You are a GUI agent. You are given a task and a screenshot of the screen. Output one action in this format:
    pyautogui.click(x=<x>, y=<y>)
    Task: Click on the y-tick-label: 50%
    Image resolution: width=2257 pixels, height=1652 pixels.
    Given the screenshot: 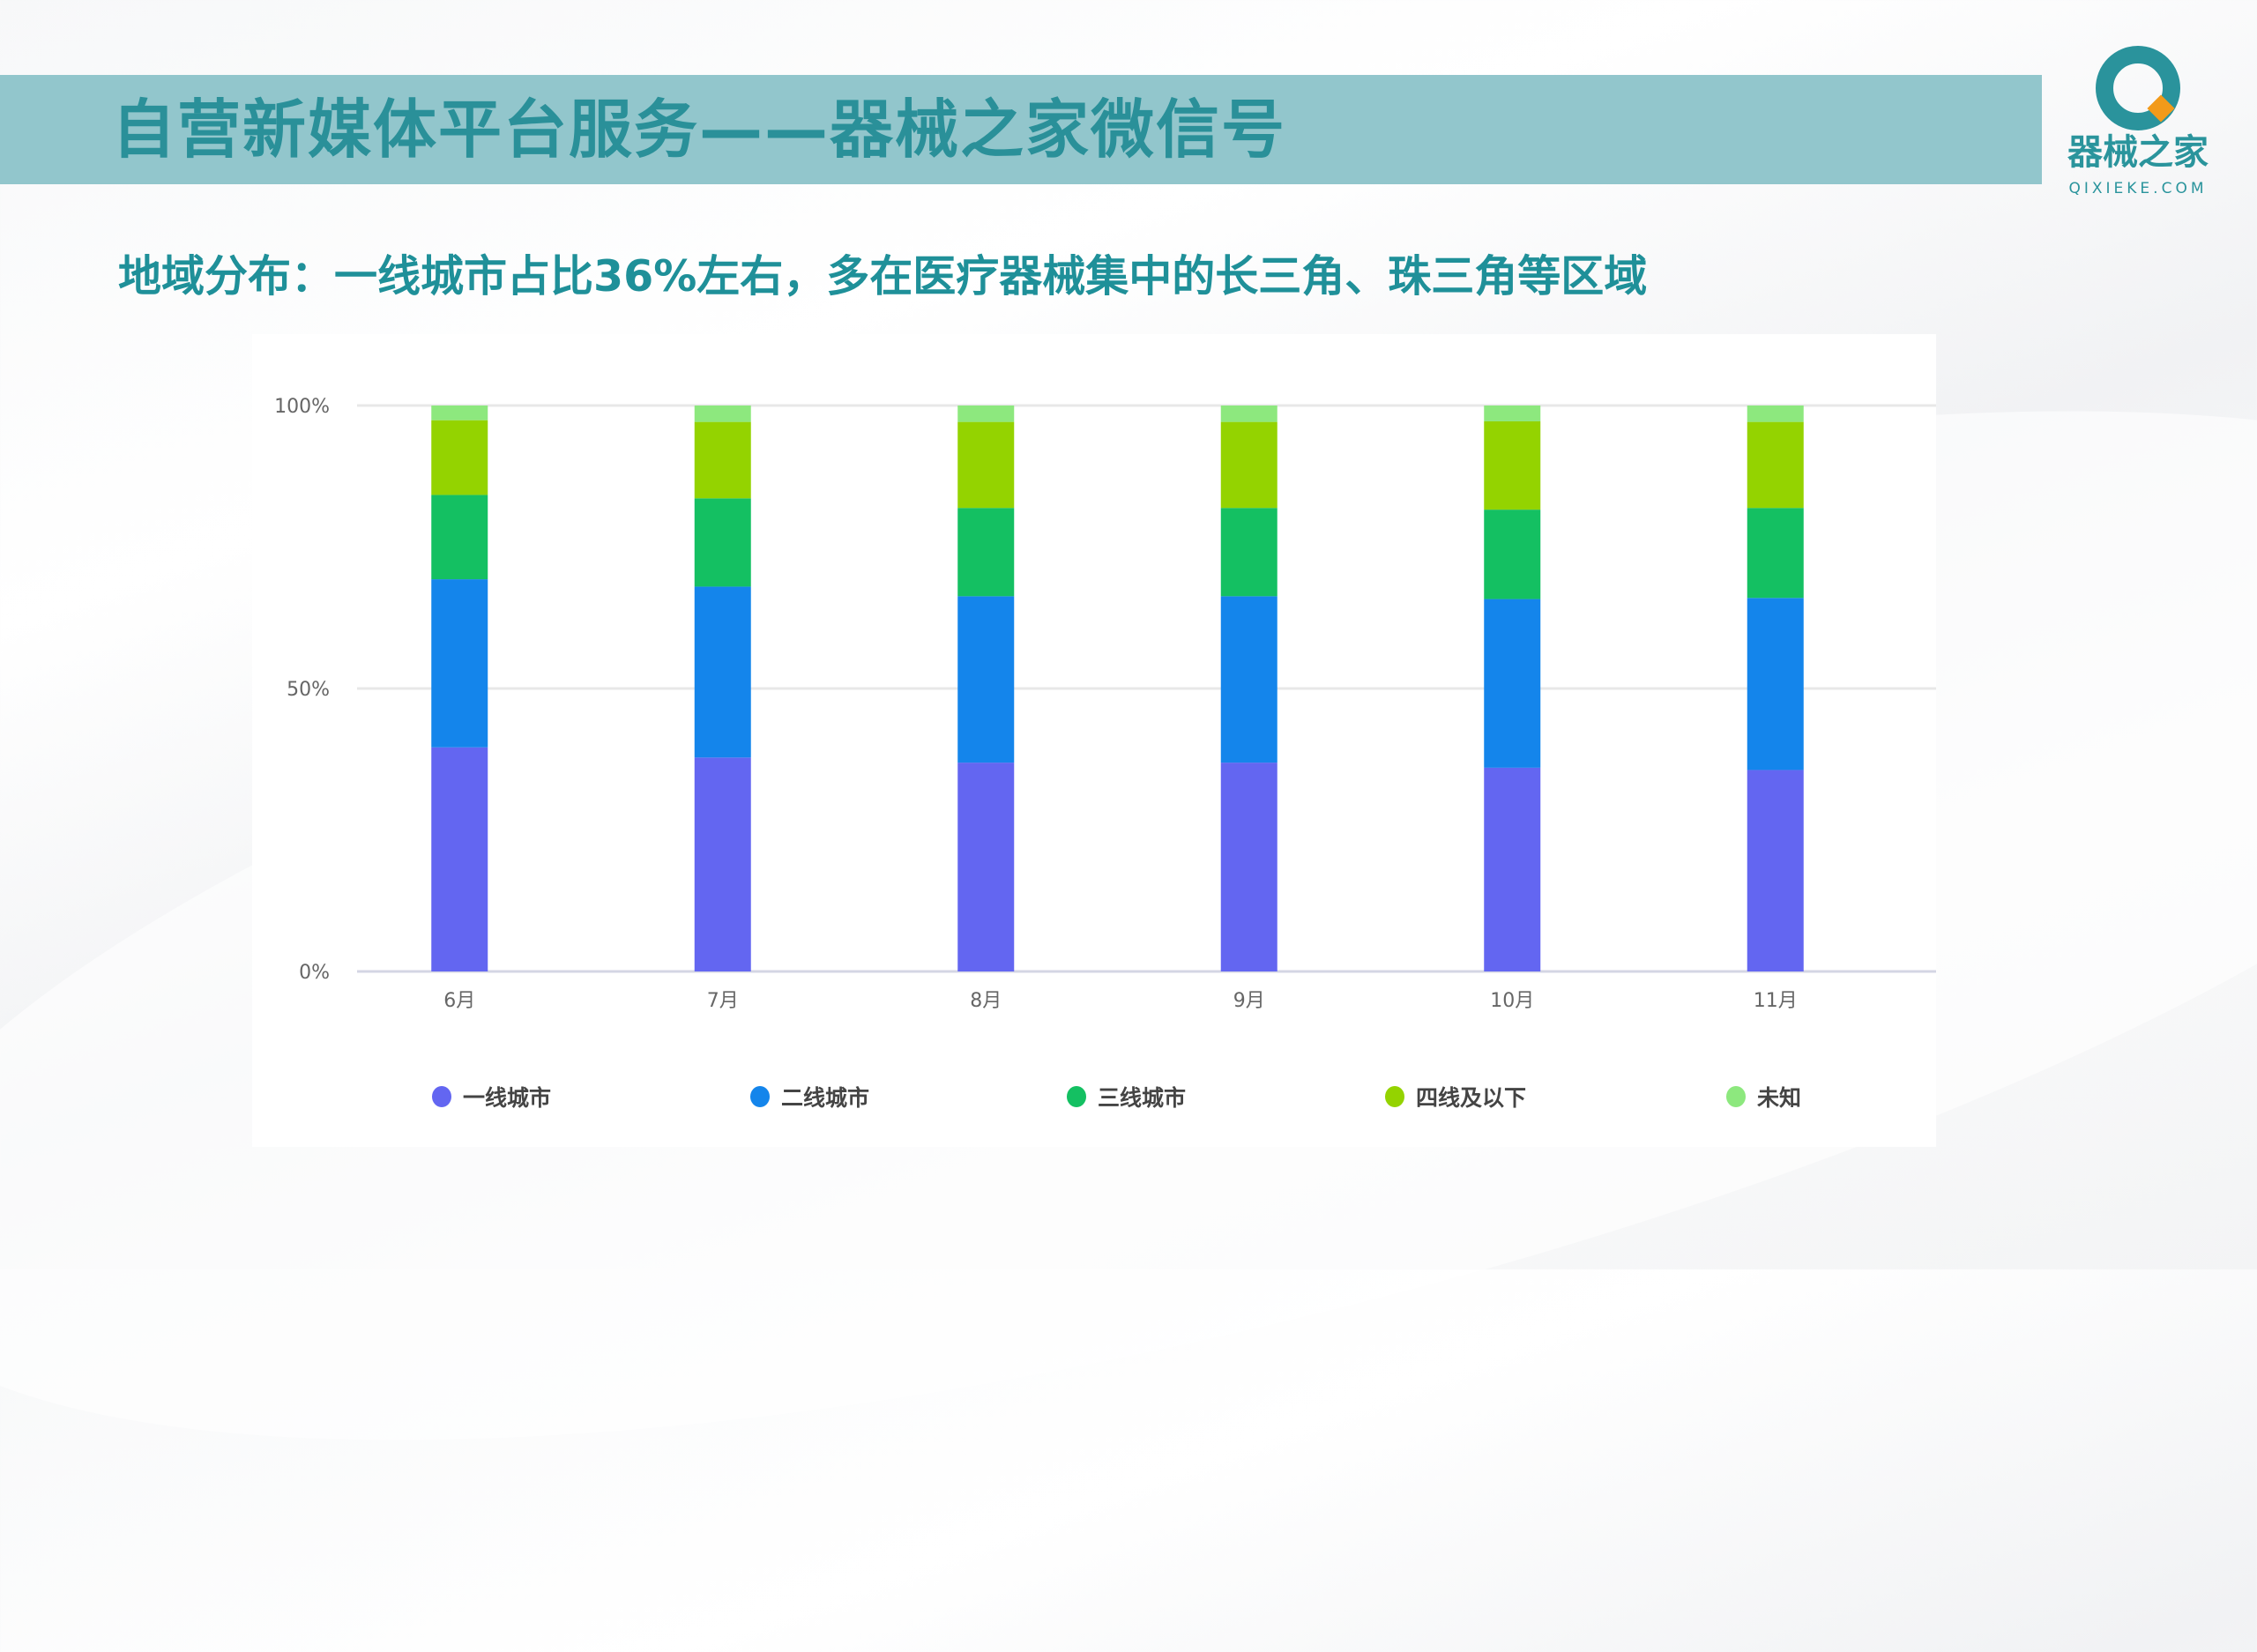 What is the action you would take?
    pyautogui.click(x=308, y=690)
    